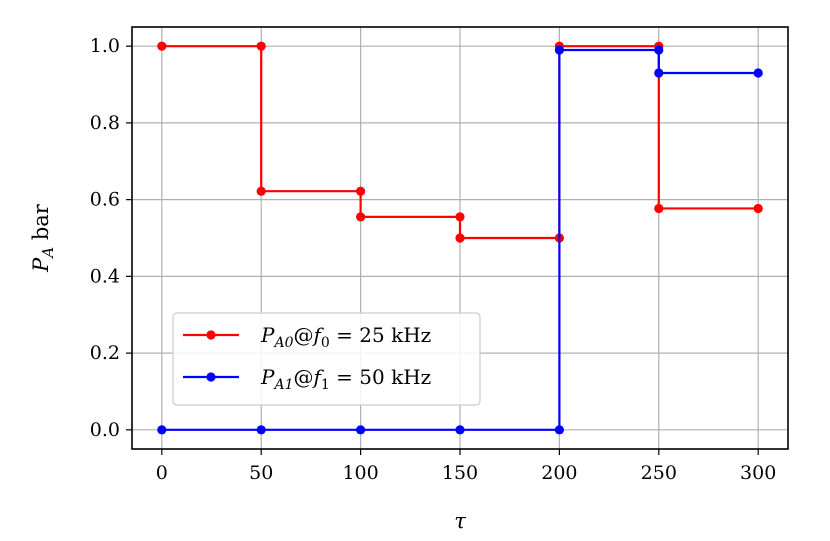 This screenshot has height=541, width=830. I want to click on legend-entry-0: PA0@f0 = 25 kHz, so click(307, 337).